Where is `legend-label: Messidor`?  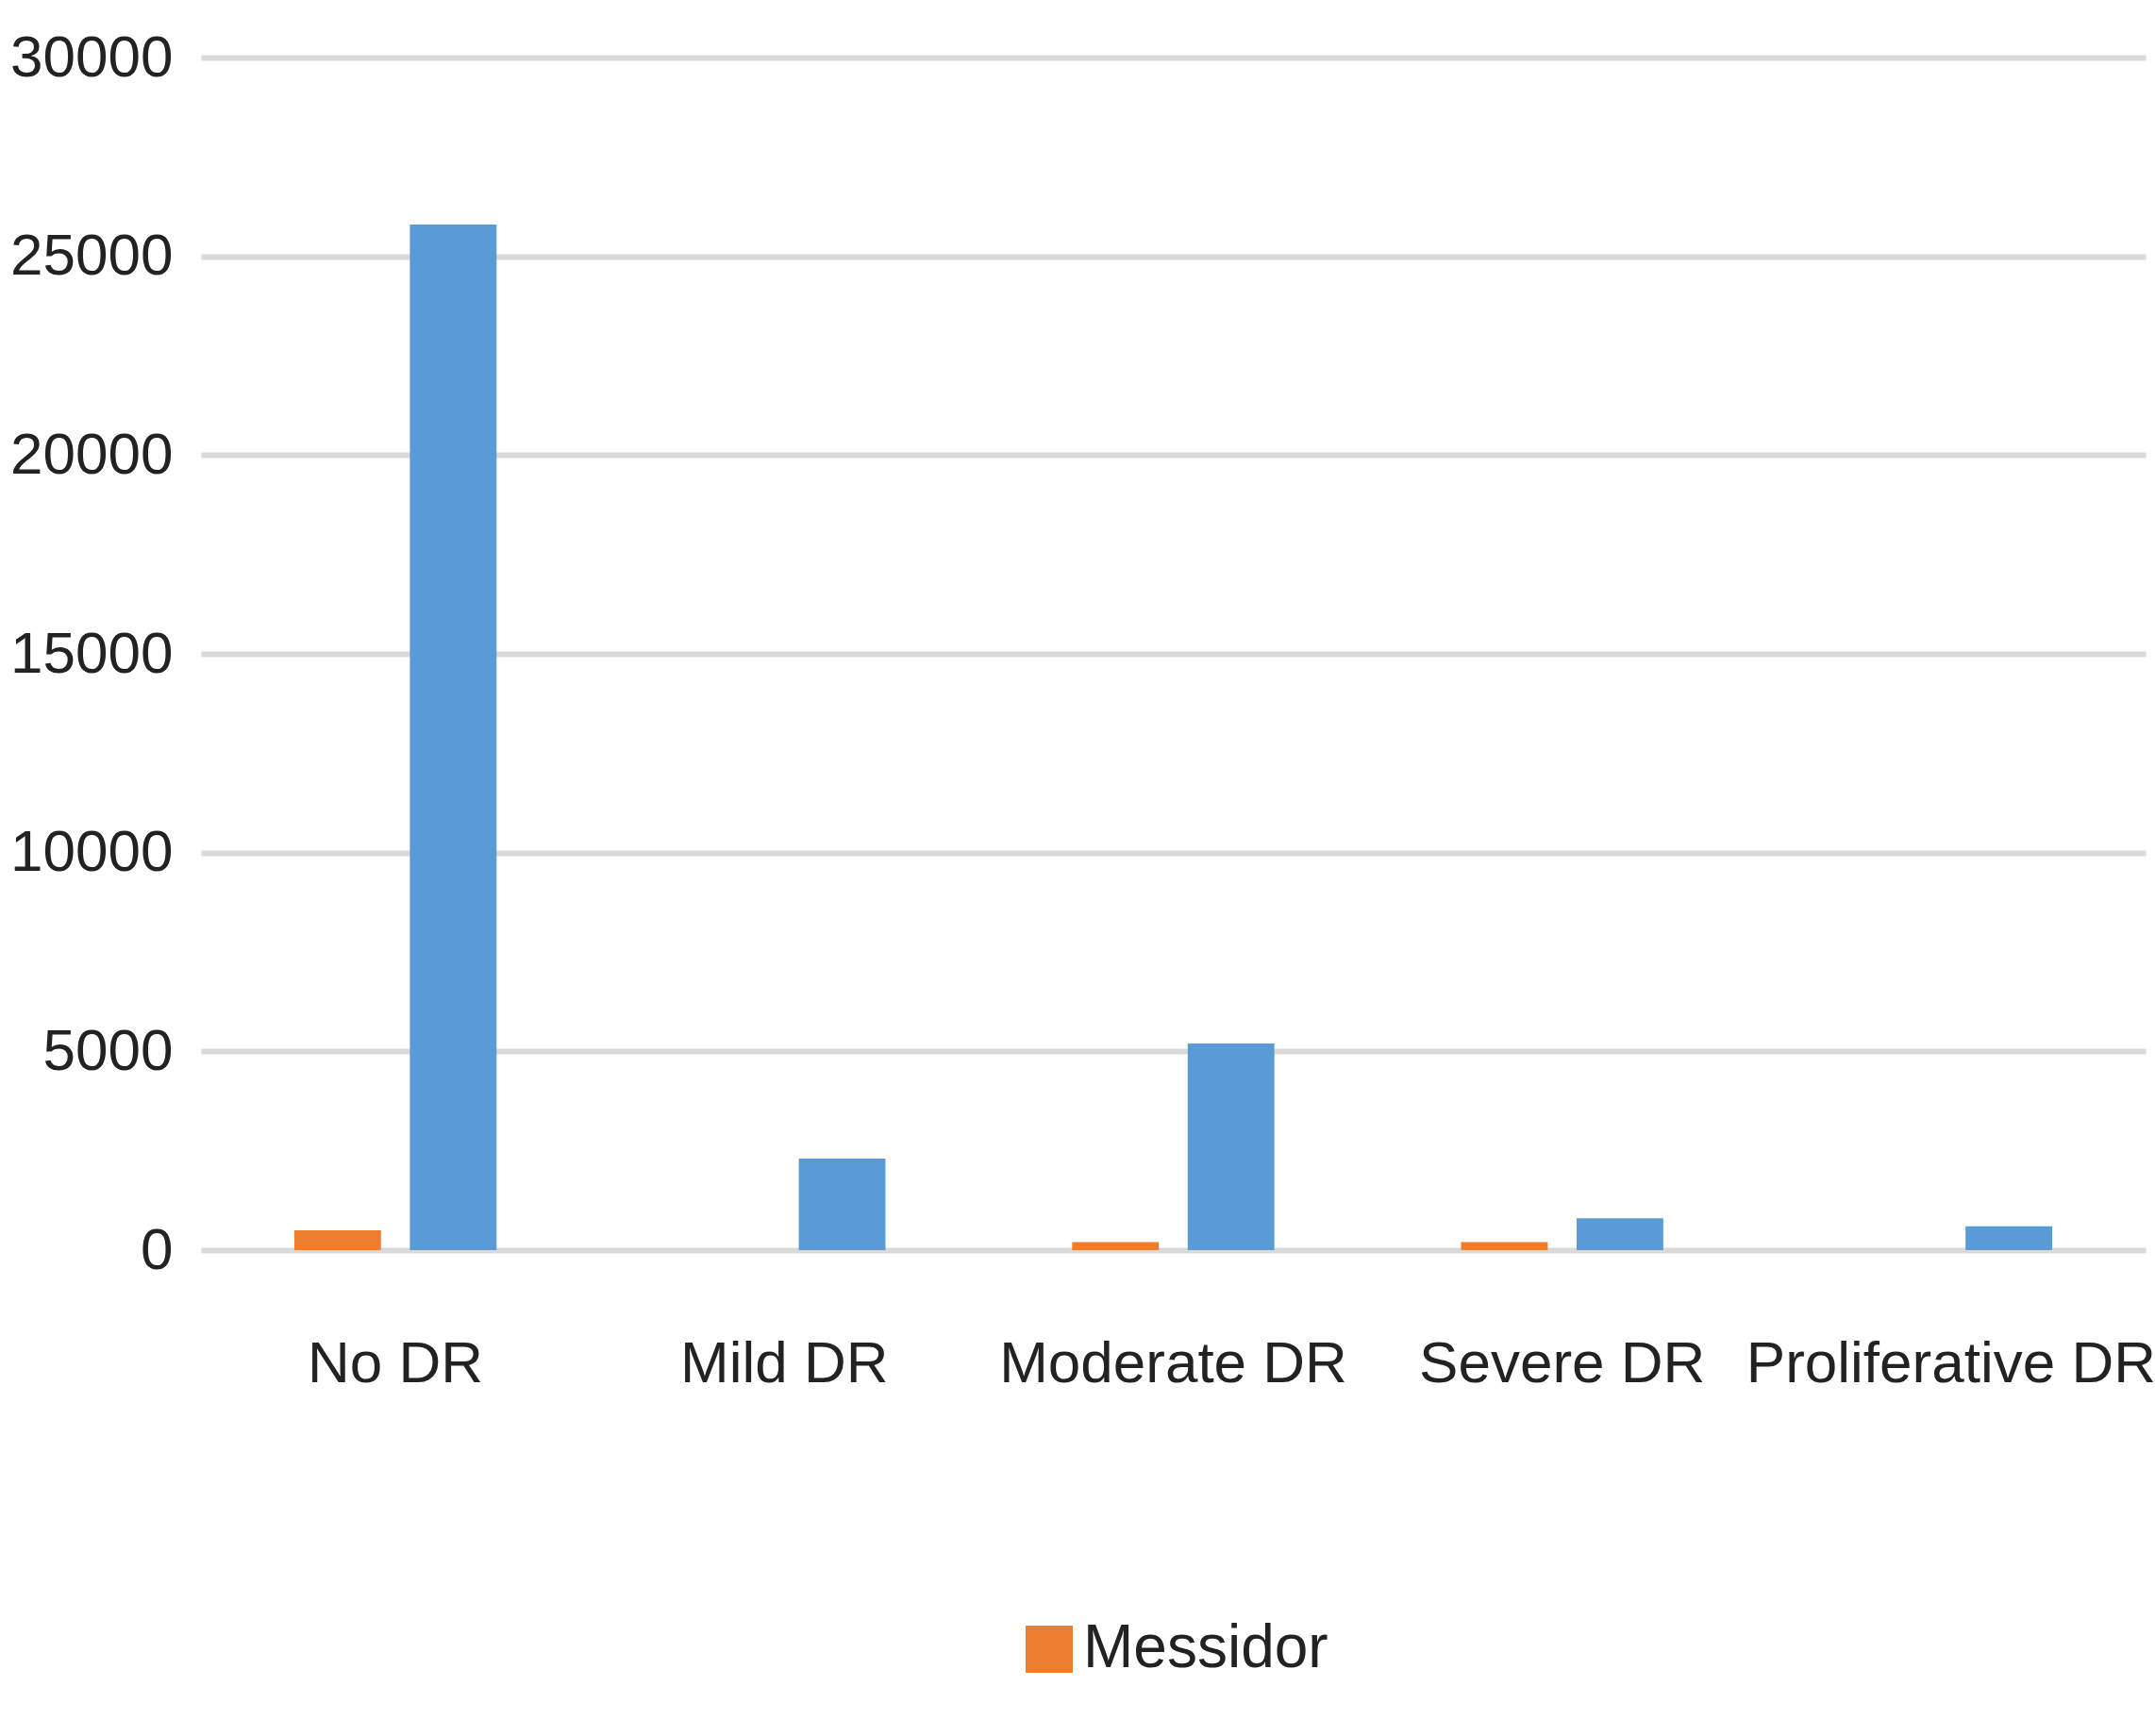 legend-label: Messidor is located at coordinates (1205, 1646).